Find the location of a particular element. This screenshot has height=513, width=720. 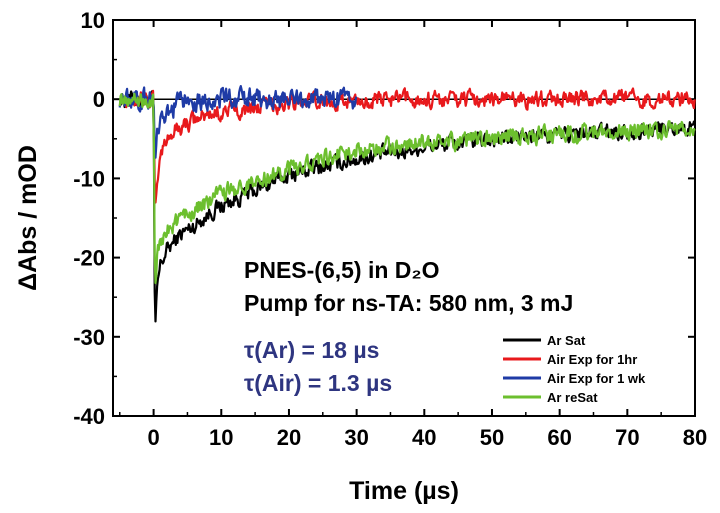

x-axis-title: Time (µs) is located at coordinates (404, 491).